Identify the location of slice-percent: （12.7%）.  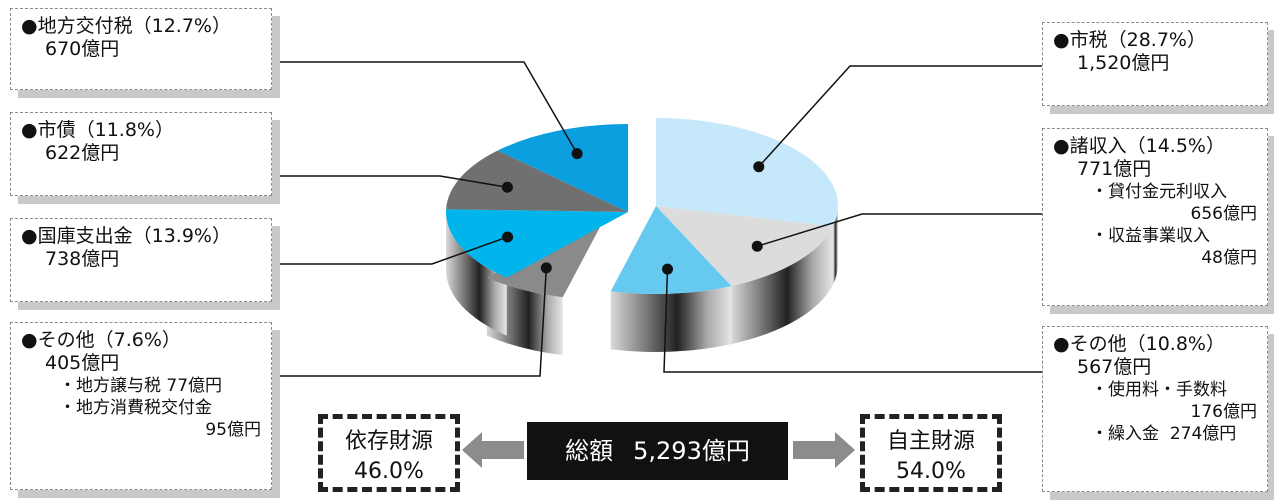
(181, 26).